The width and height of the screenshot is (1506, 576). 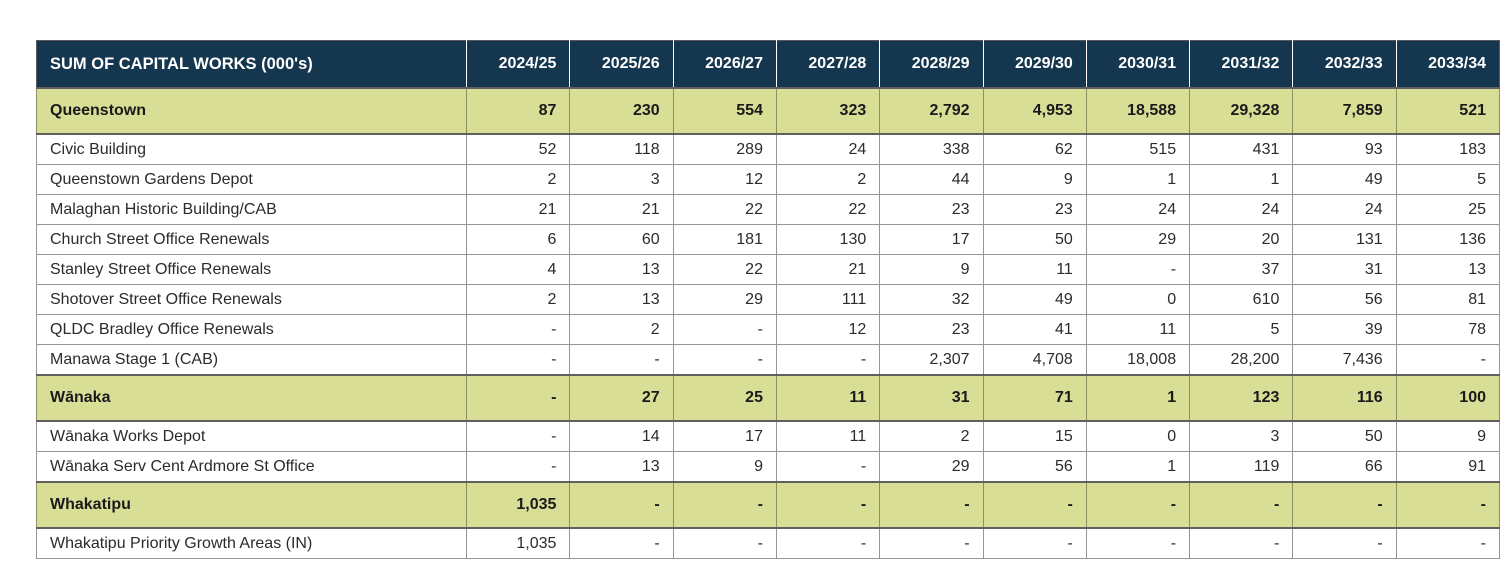 I want to click on value-cell: 29,328, so click(x=1241, y=111).